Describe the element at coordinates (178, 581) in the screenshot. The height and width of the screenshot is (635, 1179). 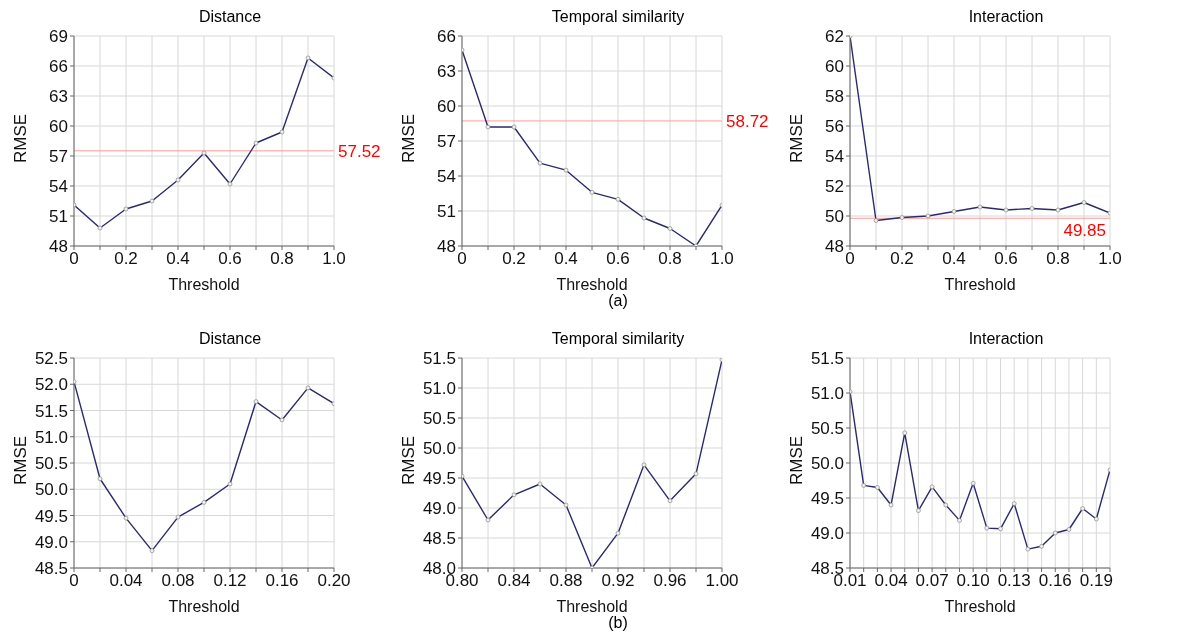
I see `x-tick-label: 0.08` at that location.